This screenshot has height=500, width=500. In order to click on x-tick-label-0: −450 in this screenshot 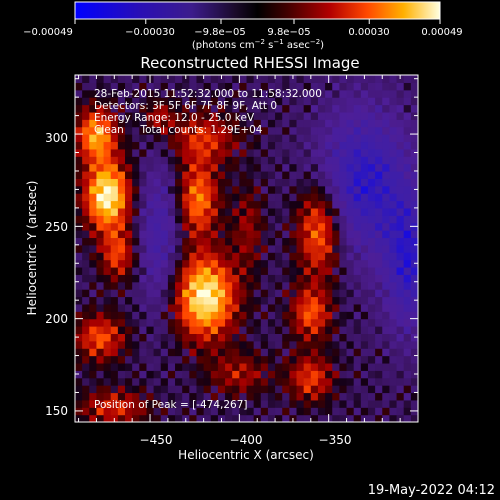, I will do `click(156, 440)`.